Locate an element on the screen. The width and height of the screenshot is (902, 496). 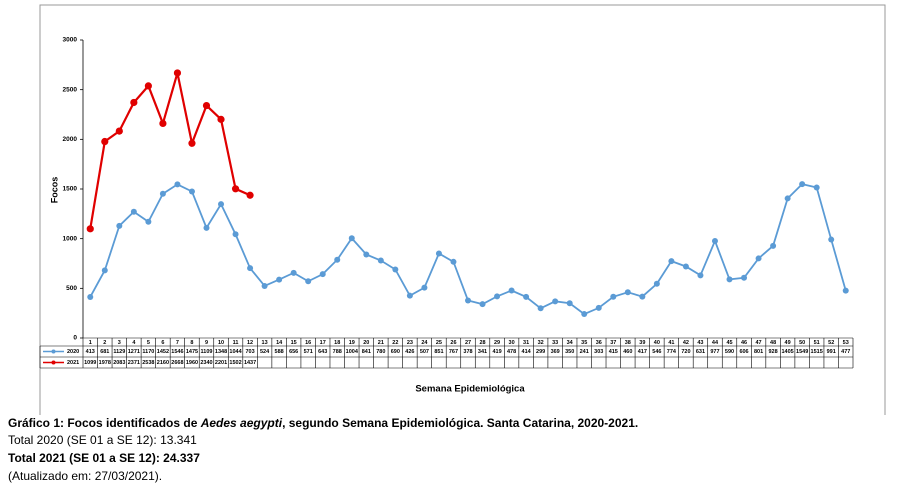
x-tick-label: 31 is located at coordinates (526, 343).